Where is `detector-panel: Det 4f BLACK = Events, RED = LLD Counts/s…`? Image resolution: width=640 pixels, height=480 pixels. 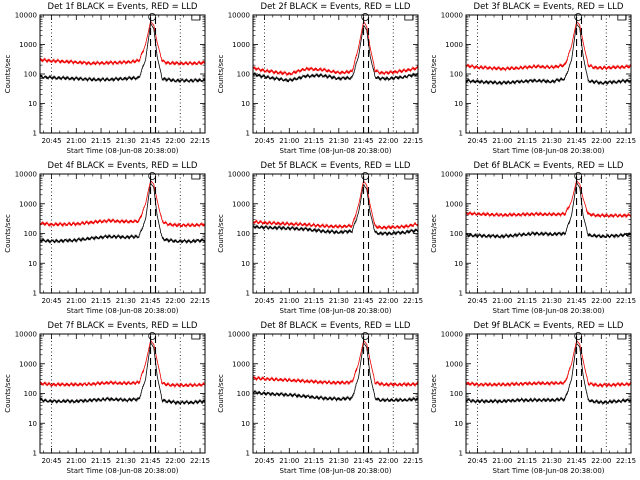
detector-panel: Det 4f BLACK = Events, RED = LLD Counts/s… is located at coordinates (107, 238).